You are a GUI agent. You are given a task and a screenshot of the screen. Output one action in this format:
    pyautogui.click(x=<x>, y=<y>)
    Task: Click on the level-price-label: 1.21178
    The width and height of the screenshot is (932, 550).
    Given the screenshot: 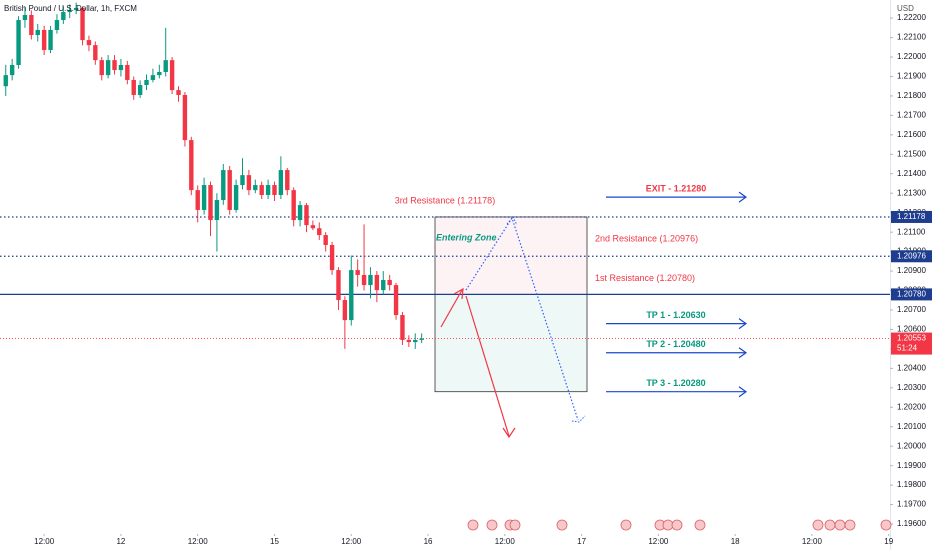 What is the action you would take?
    pyautogui.click(x=911, y=216)
    